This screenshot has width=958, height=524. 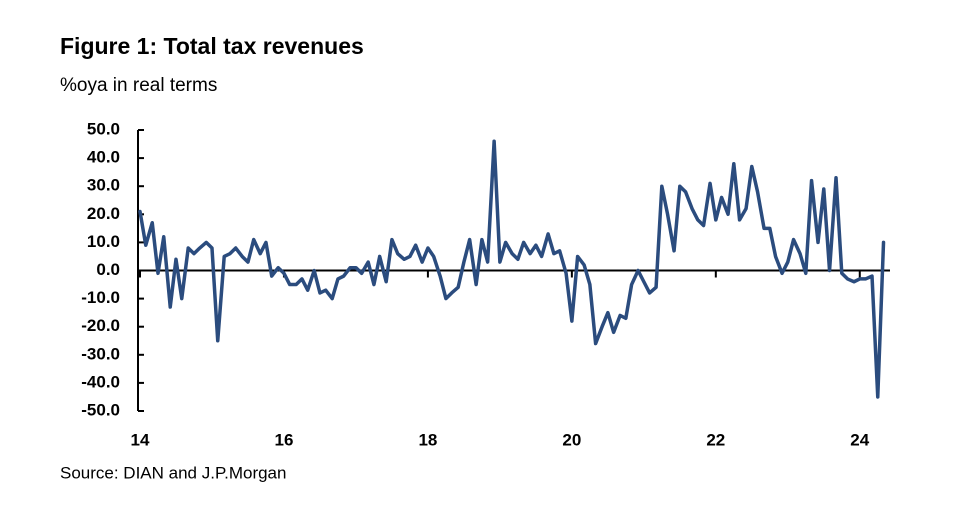 I want to click on x-tick-label: 24, so click(x=859, y=439).